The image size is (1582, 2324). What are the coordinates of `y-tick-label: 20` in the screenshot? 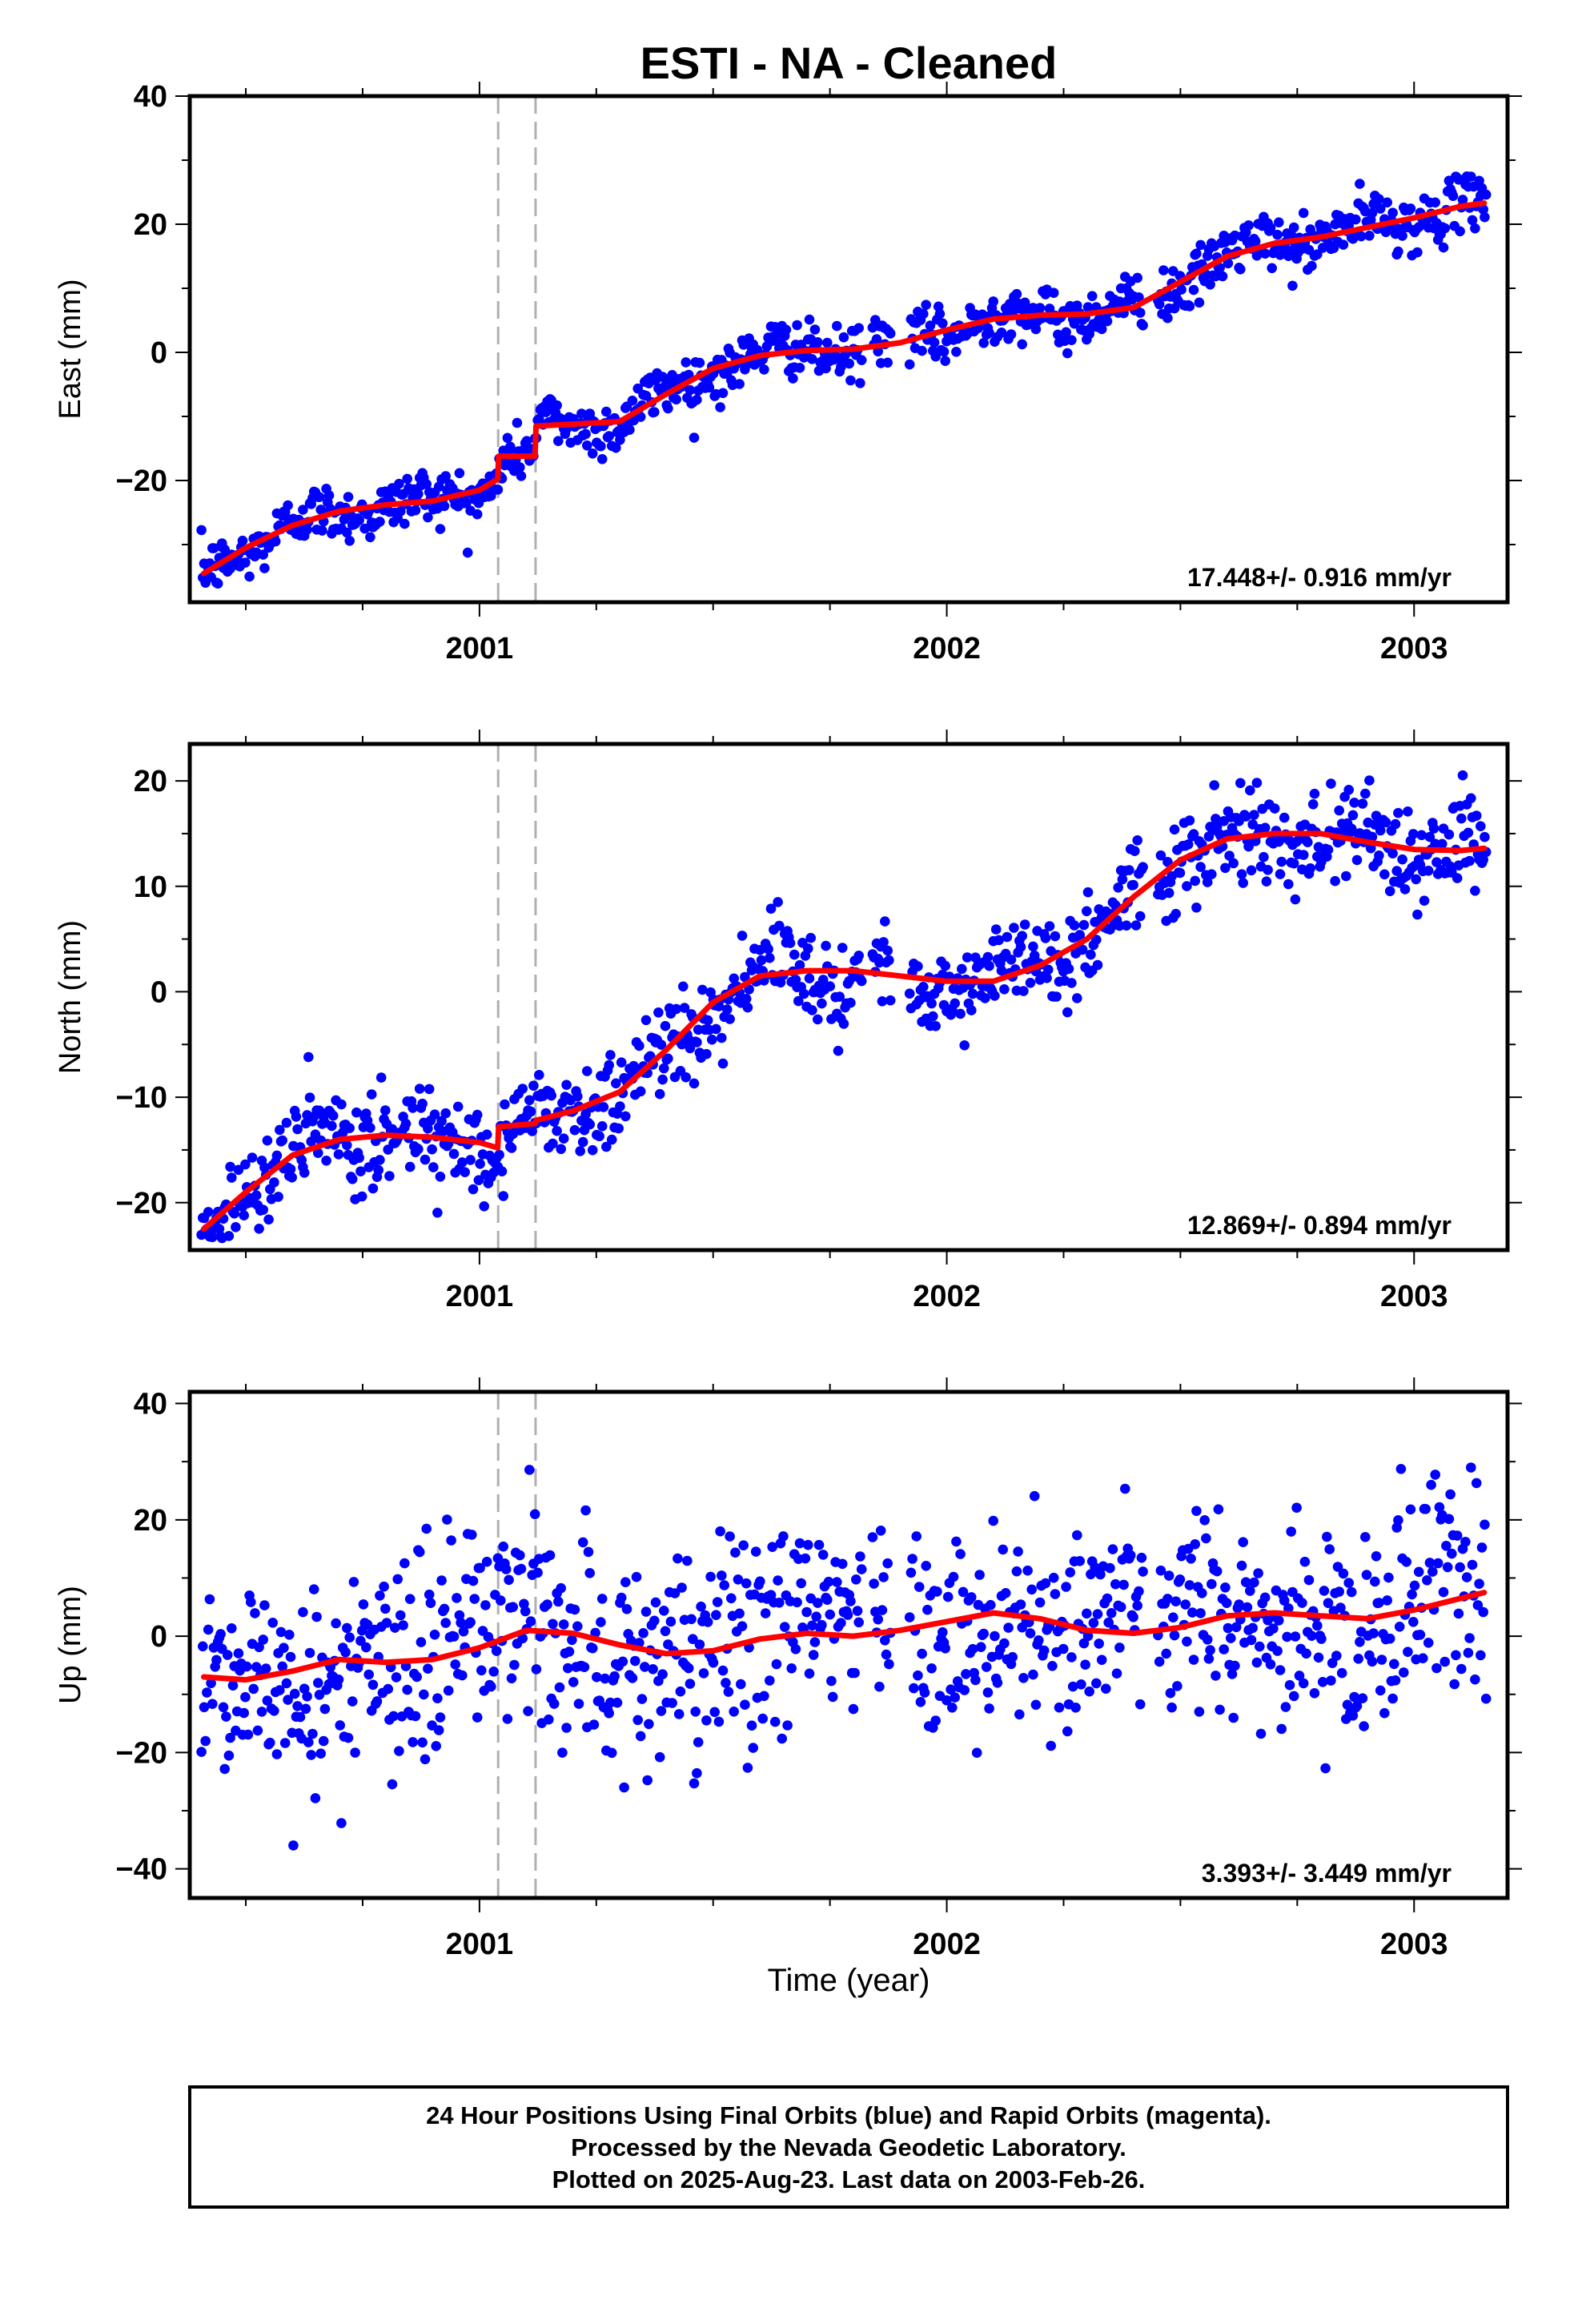 It's located at (151, 1521).